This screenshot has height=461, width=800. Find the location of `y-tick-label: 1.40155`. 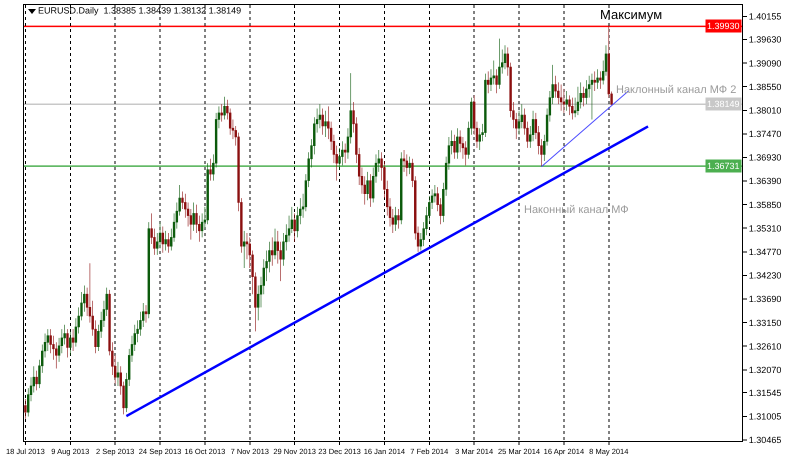

y-tick-label: 1.40155 is located at coordinates (765, 17).